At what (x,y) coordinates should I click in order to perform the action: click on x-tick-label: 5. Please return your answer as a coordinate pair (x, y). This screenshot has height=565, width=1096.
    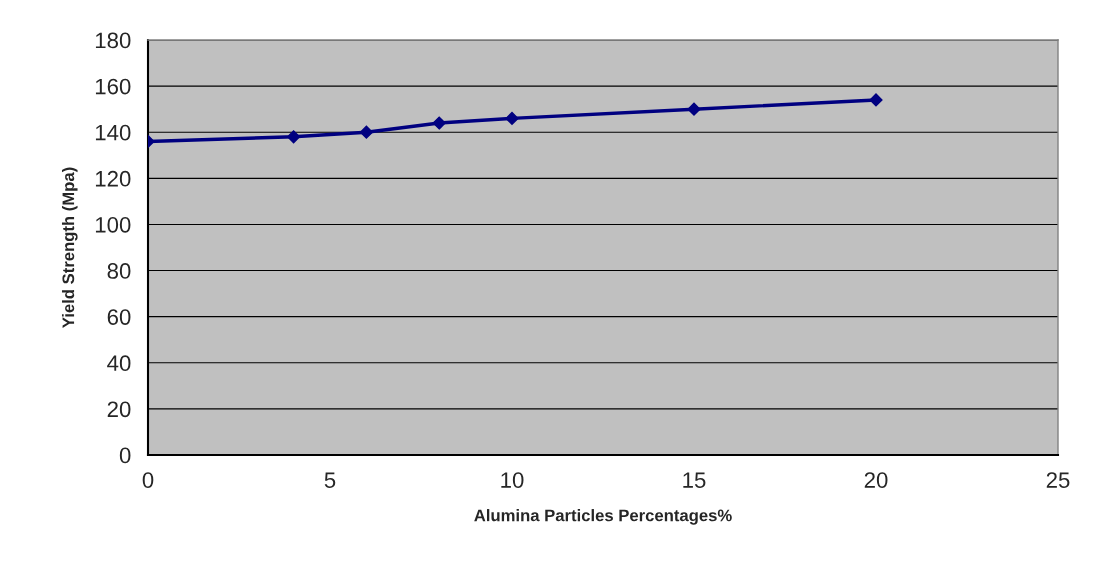
    Looking at the image, I should click on (330, 480).